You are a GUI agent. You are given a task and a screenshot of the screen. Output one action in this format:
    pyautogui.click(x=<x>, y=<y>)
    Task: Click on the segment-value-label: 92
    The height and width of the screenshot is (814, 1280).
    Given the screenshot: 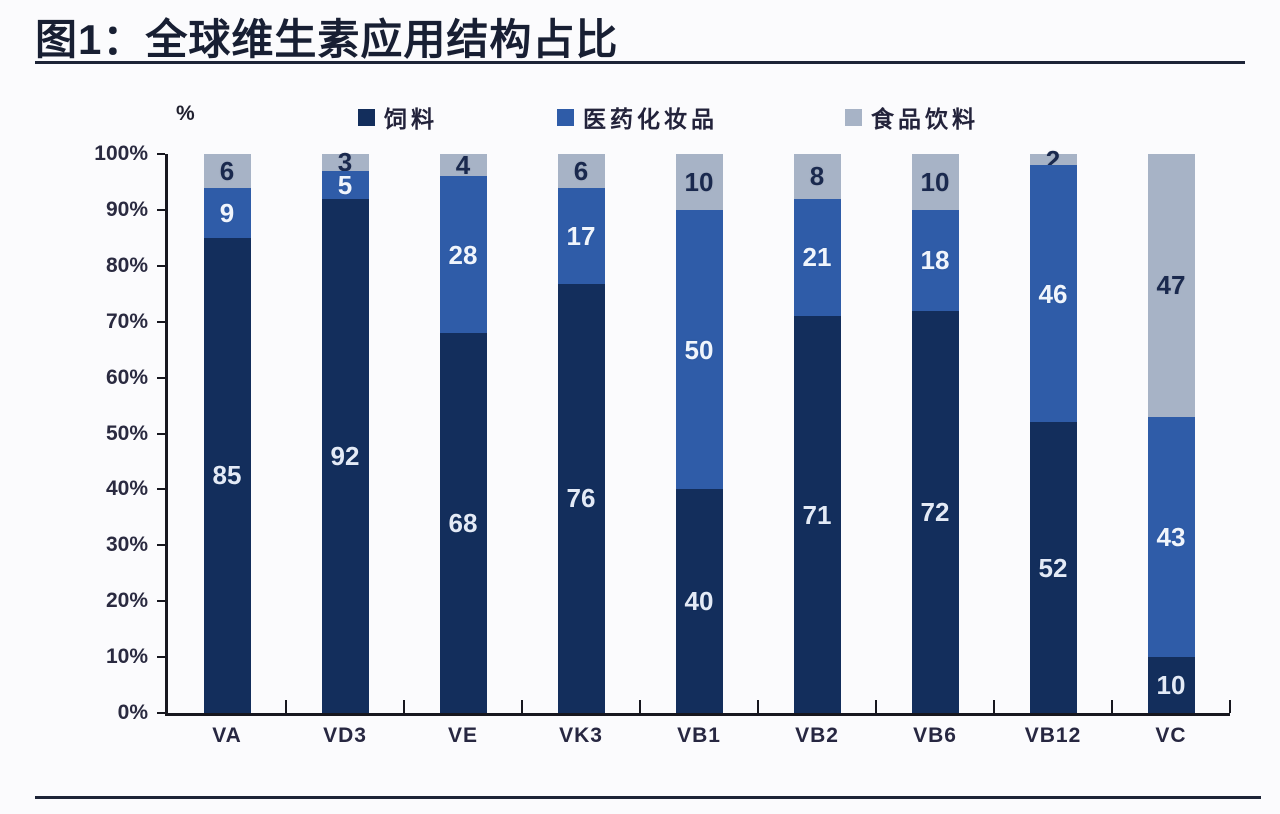 What is the action you would take?
    pyautogui.click(x=345, y=455)
    